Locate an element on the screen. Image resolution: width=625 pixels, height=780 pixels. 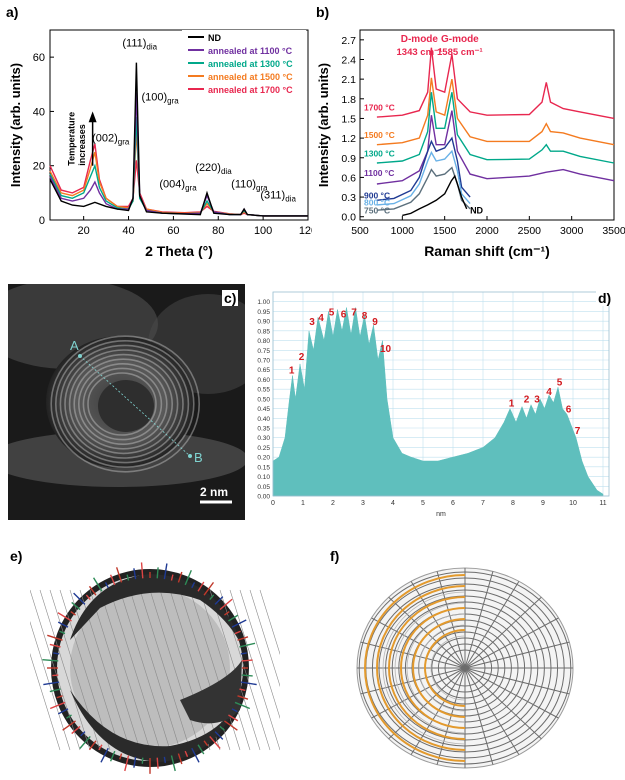
peak-annotation: (111)dia is located at coordinates (139, 44).